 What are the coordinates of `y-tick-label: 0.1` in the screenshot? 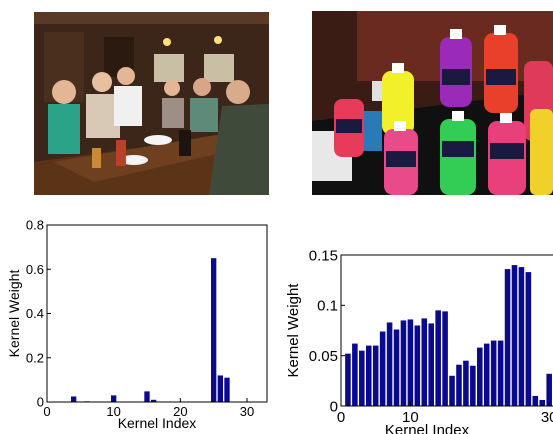 It's located at (327, 306).